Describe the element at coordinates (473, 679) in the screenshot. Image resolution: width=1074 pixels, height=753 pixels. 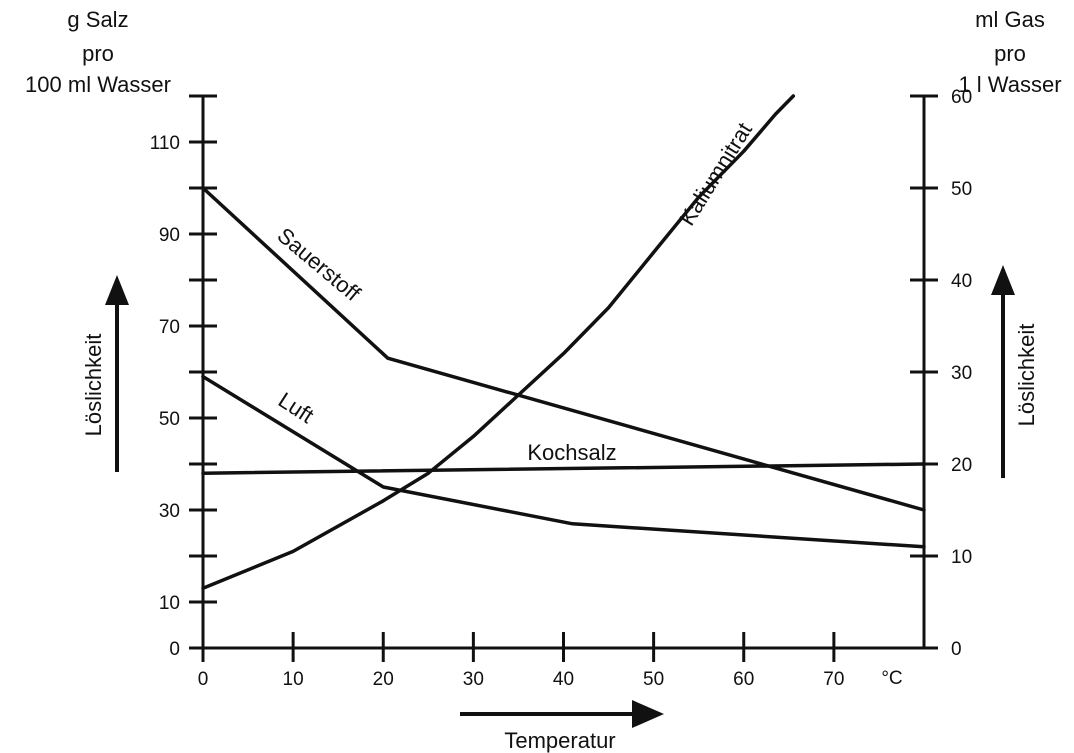
I see `x-tick-label: 30` at that location.